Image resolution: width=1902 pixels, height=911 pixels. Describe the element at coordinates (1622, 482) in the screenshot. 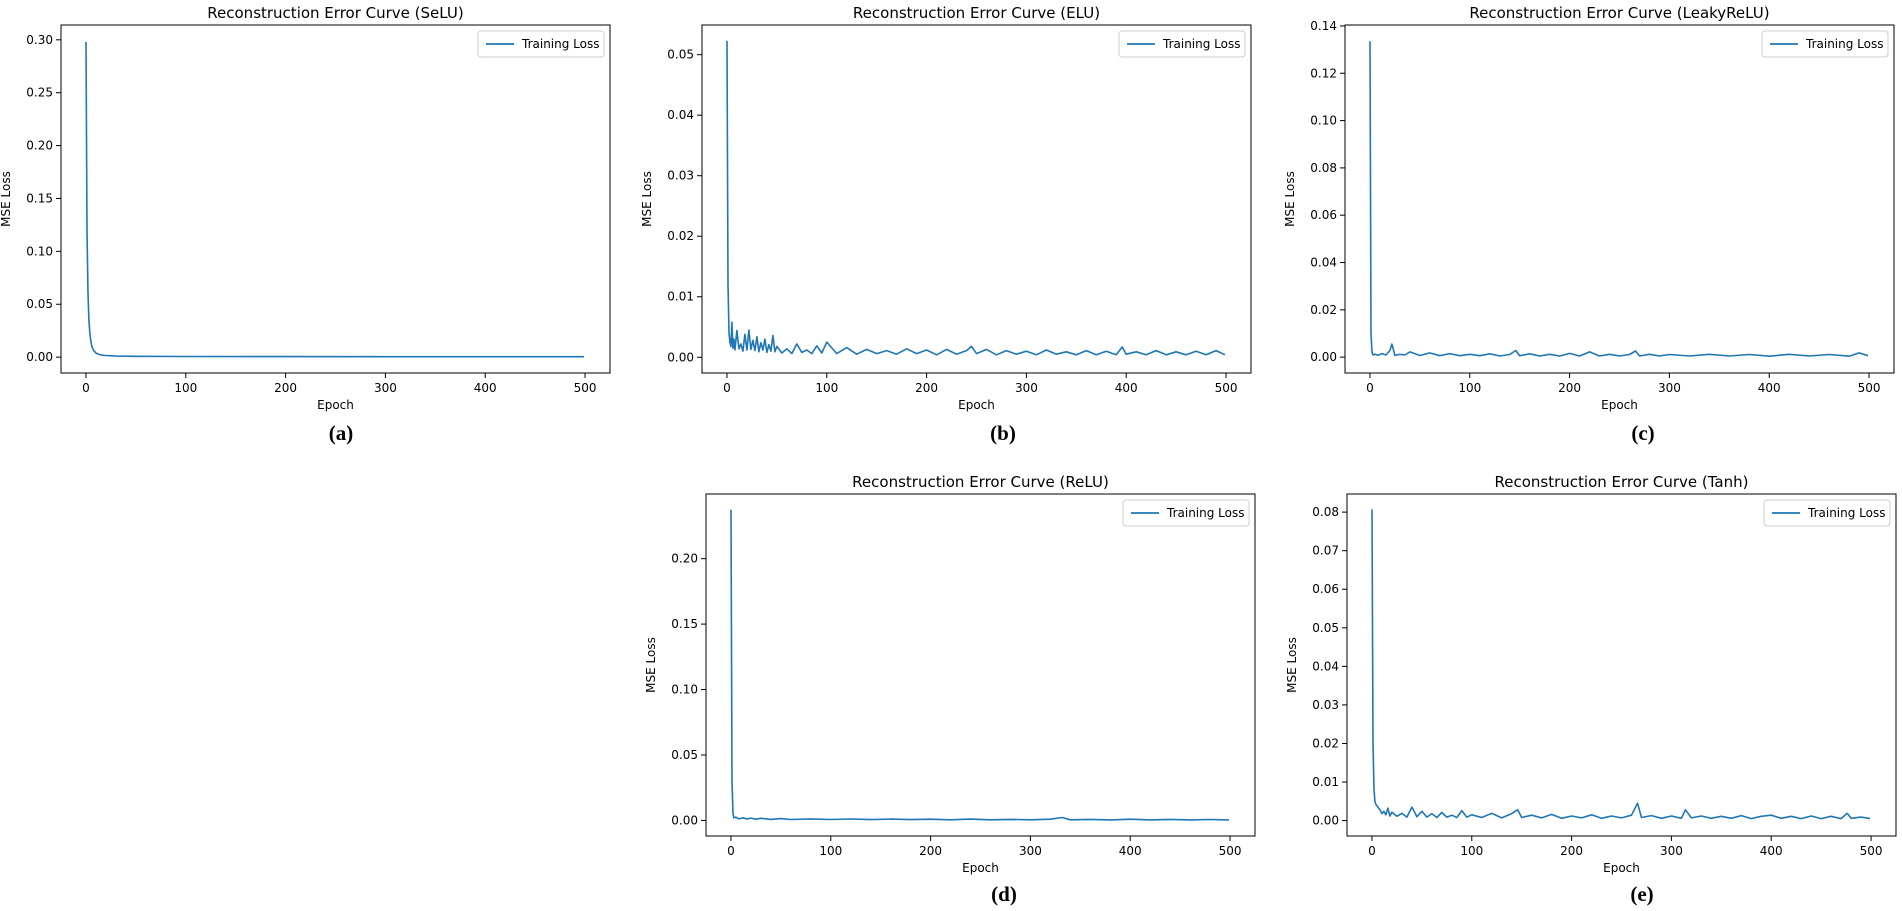

I see `chart-title: Reconstruction Error Curve (Tanh)` at that location.